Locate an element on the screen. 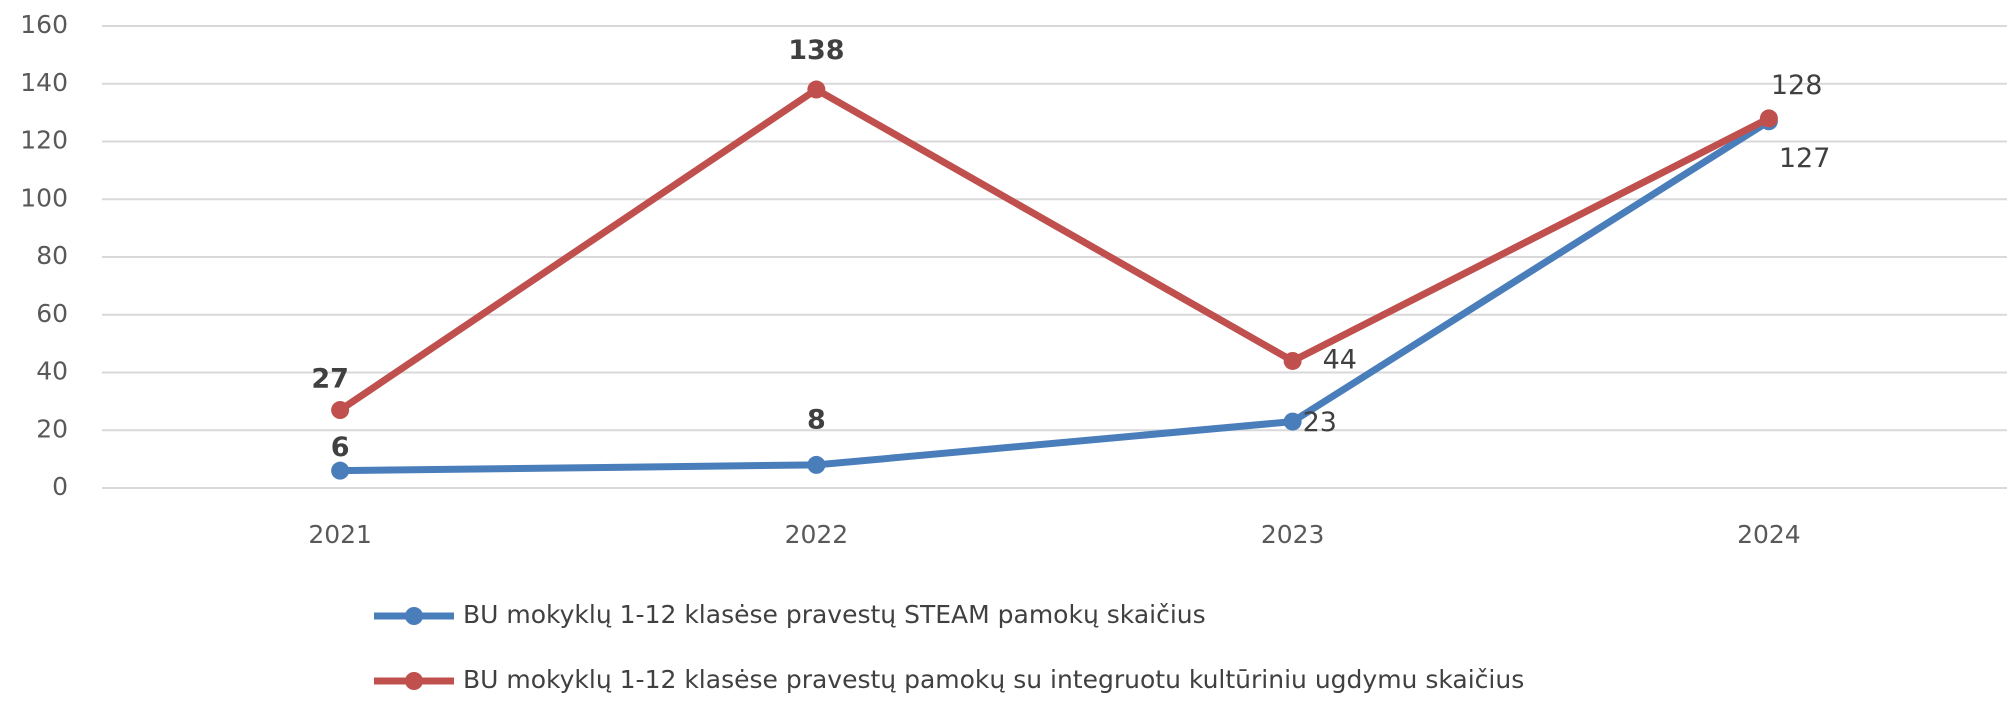 This screenshot has width=2010, height=703. data-label: 23 is located at coordinates (1320, 422).